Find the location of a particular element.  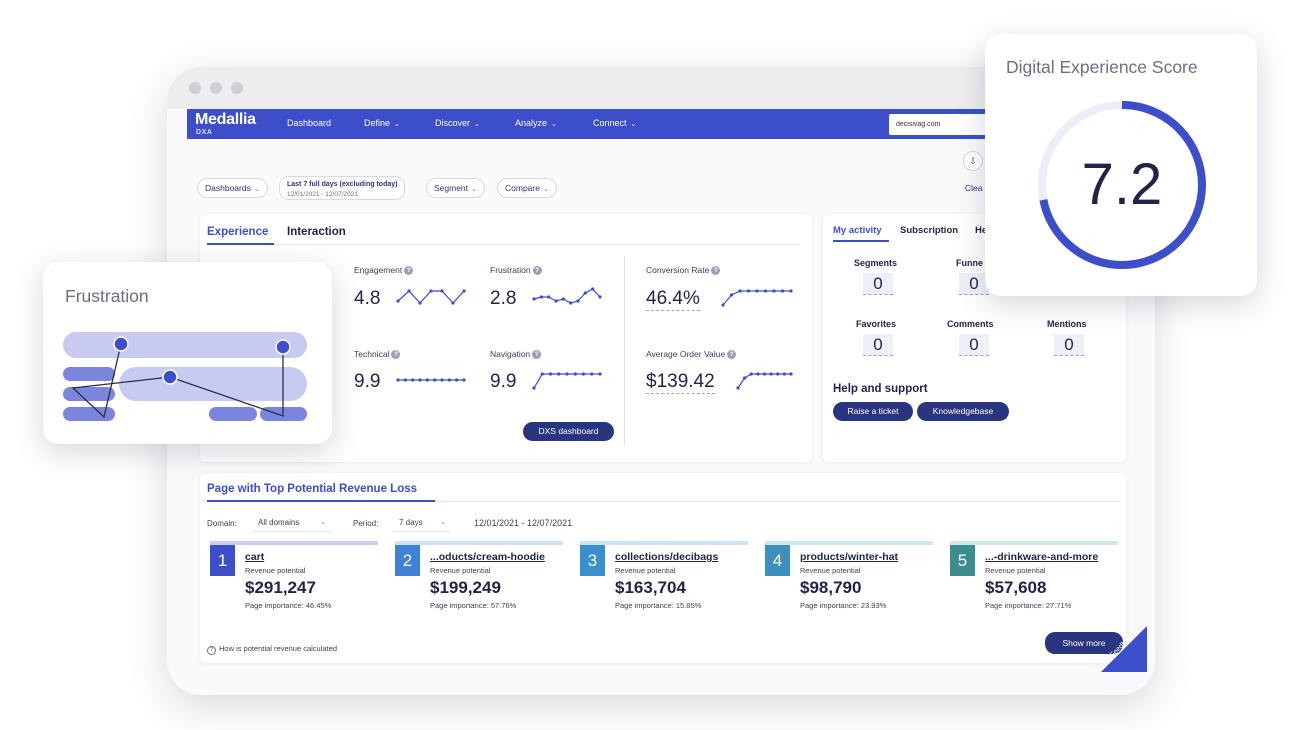

segment-dropdown: Segment ⌄ is located at coordinates (455, 188).